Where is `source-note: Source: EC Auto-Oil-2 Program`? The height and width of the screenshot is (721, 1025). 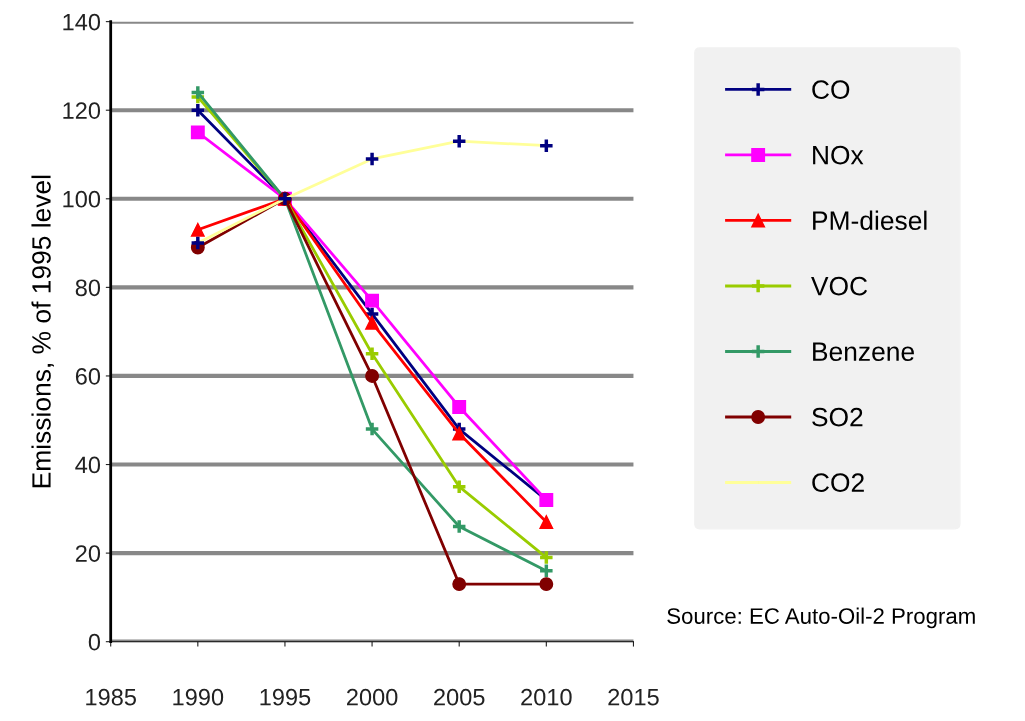
source-note: Source: EC Auto-Oil-2 Program is located at coordinates (821, 618).